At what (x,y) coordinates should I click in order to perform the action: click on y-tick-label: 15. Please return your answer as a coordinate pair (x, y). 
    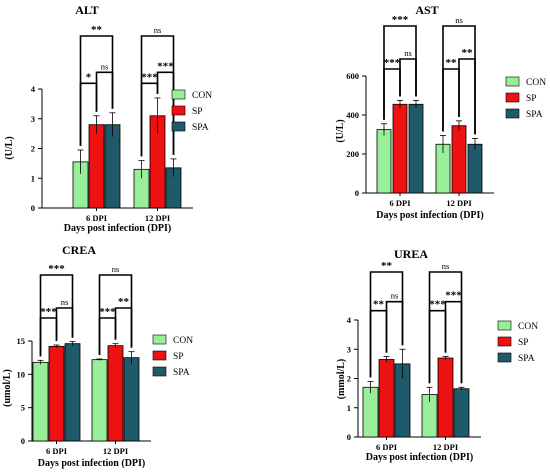
    Looking at the image, I should click on (21, 341).